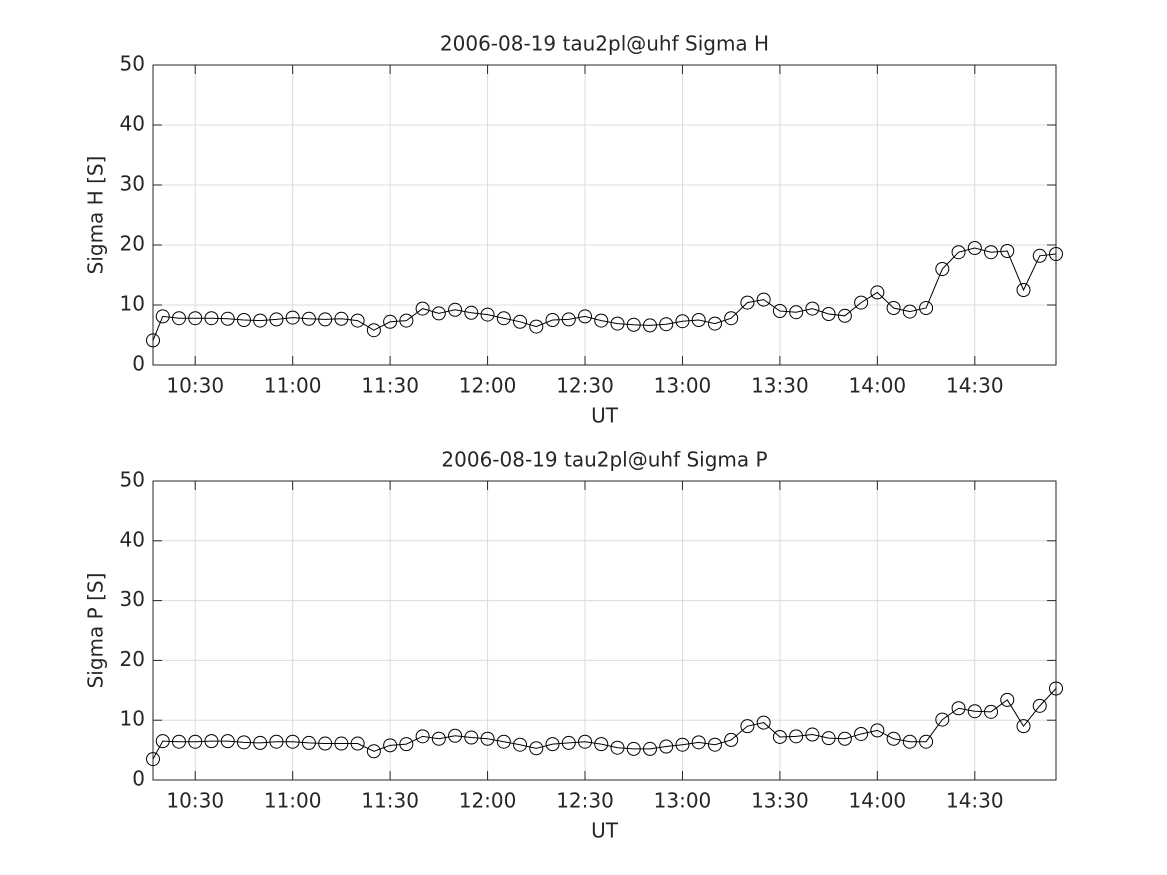  I want to click on y-tick-label: 40, so click(132, 539).